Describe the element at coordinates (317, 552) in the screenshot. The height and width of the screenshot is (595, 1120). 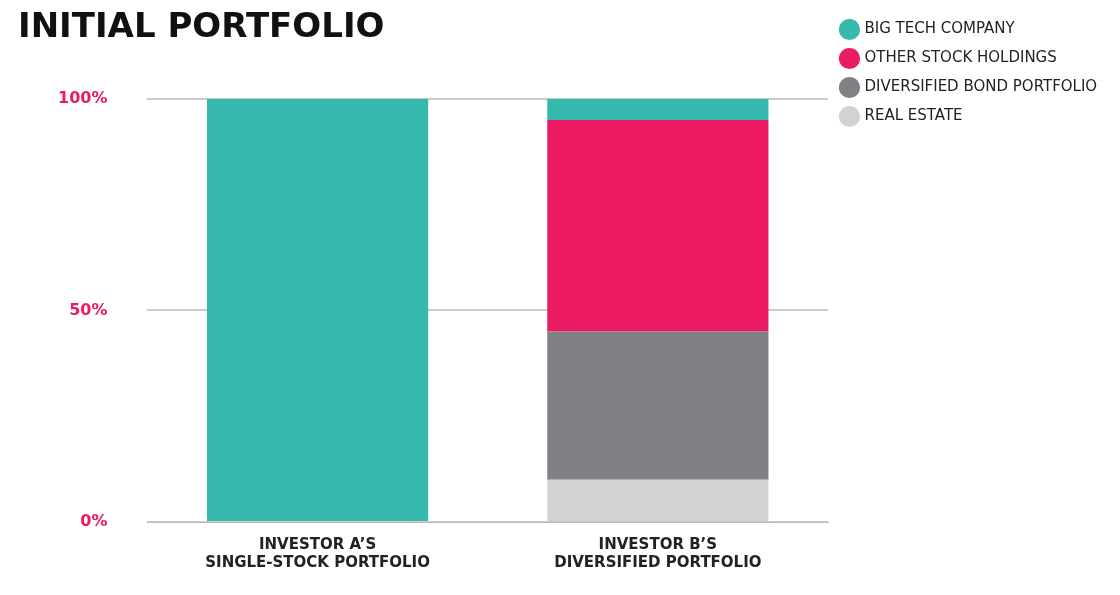
I see `x-tick-label: INVESTOR A’S SINGLE-STOCK PORTFOLIO` at that location.